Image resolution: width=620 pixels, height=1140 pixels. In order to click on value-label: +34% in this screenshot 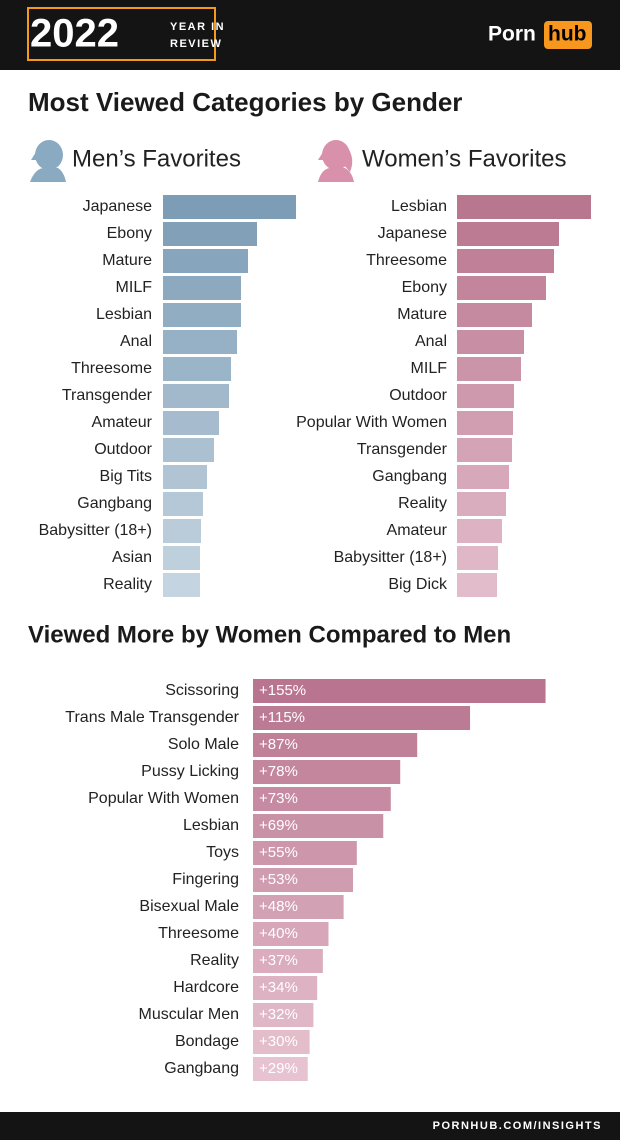, I will do `click(278, 987)`.